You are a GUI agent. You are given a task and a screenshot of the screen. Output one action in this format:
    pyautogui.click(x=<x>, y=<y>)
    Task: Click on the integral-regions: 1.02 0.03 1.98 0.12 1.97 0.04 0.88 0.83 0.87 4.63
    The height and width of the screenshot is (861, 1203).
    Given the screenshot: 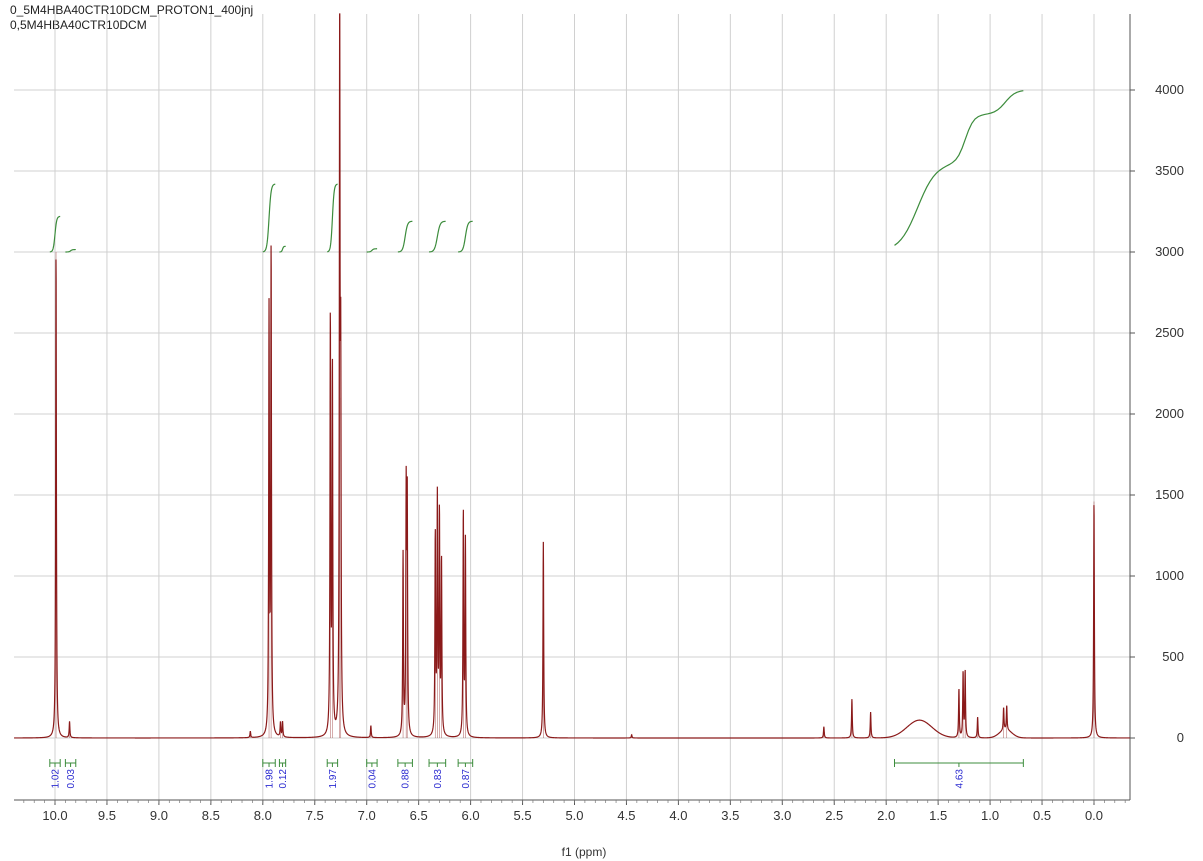 What is the action you would take?
    pyautogui.click(x=536, y=774)
    